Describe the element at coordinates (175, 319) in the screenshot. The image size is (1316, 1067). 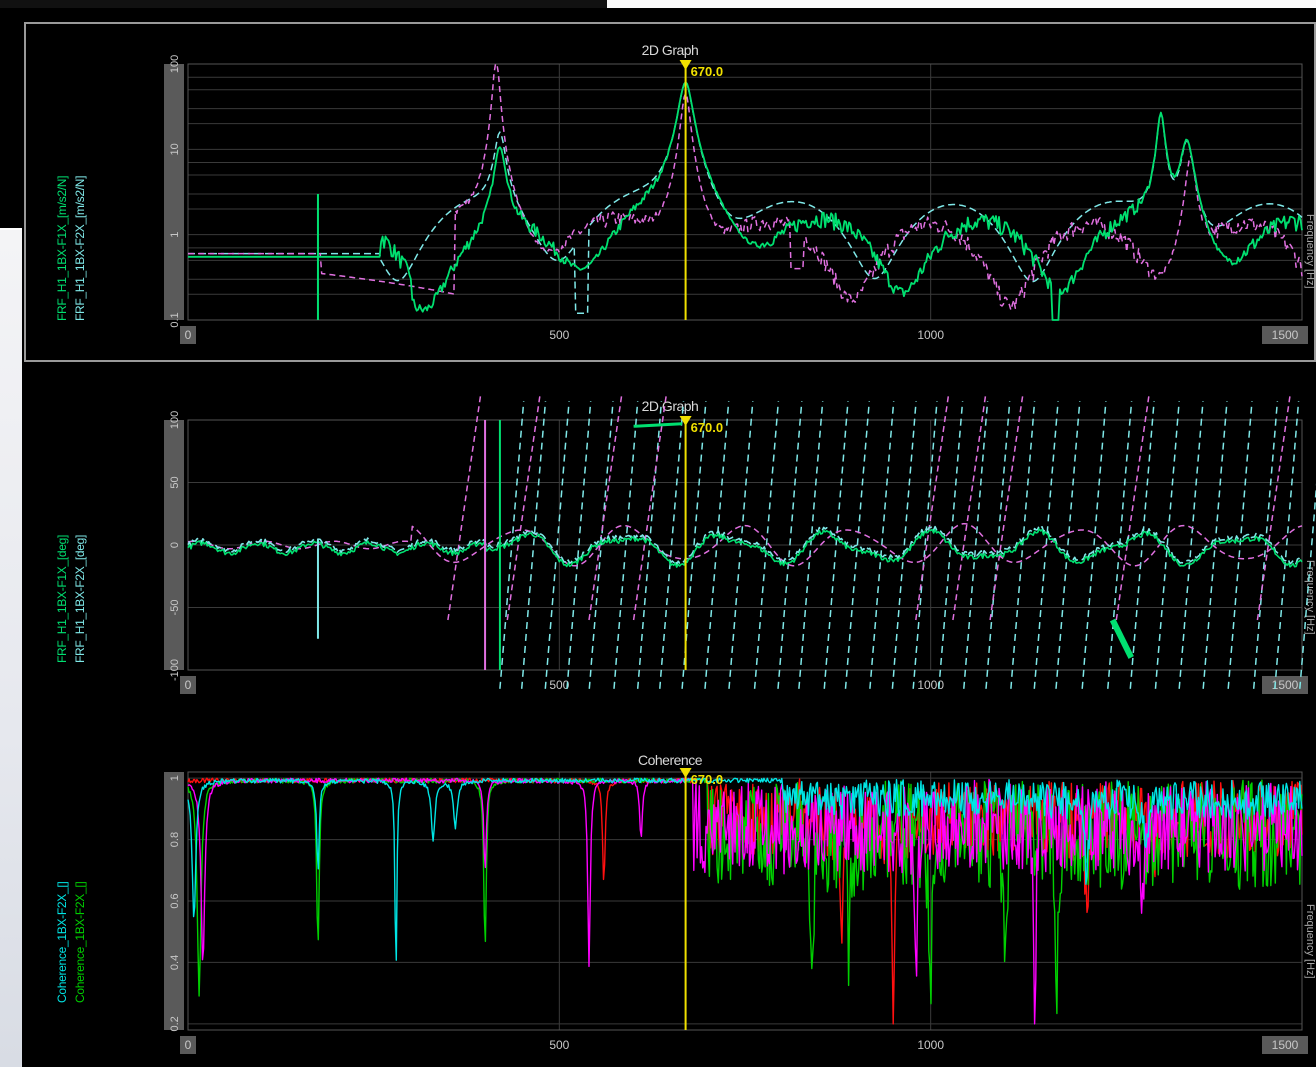
I see `y-tick-label: 0.1` at that location.